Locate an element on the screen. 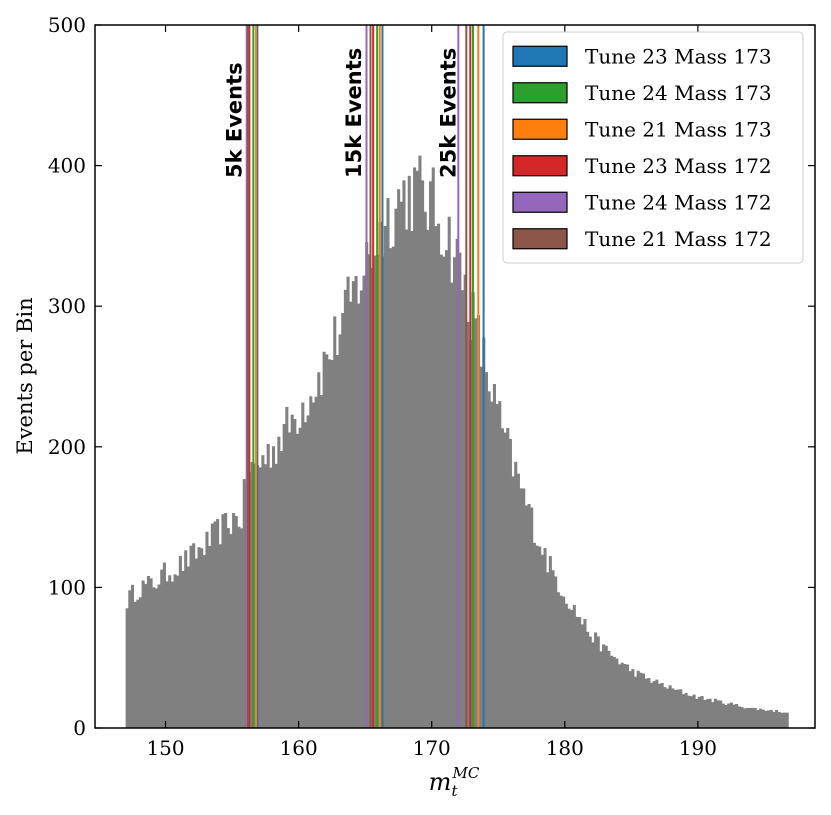  y-tick-label: 200 is located at coordinates (67, 447).